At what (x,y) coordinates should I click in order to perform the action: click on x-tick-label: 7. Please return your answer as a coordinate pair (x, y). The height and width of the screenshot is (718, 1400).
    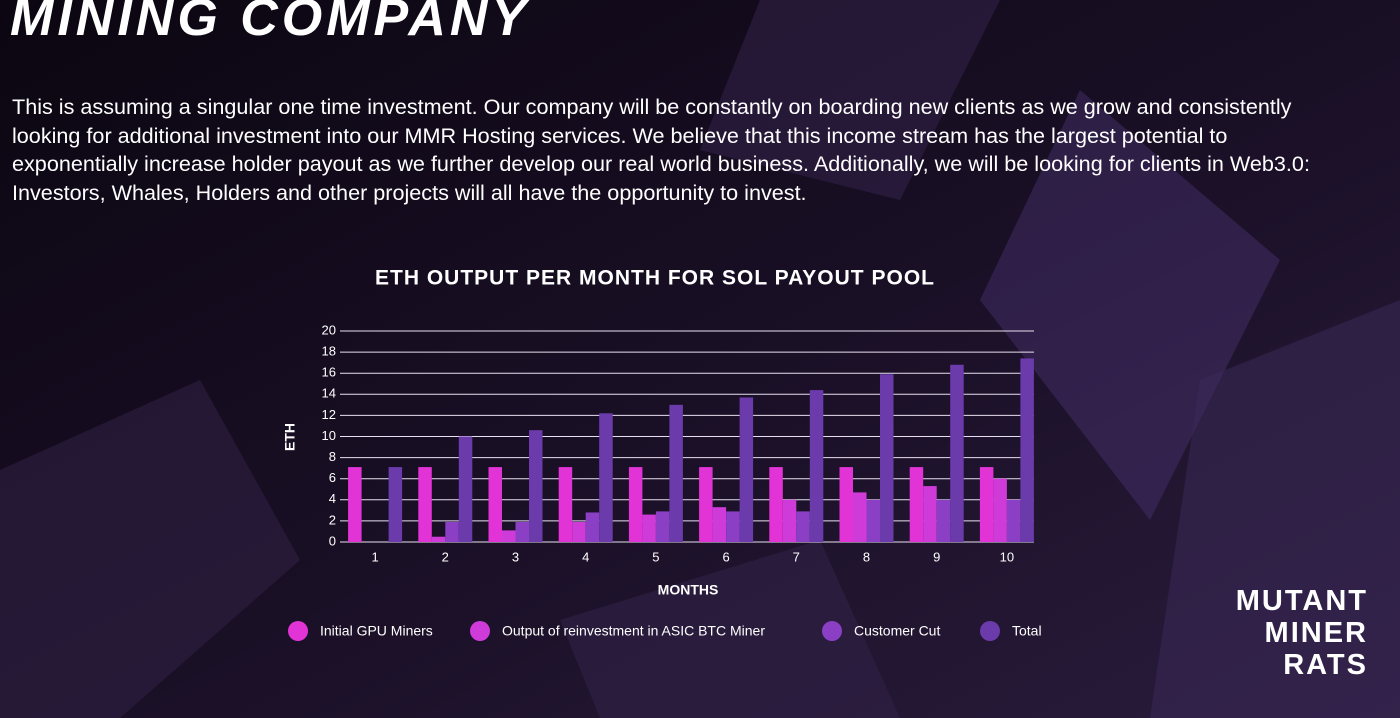
    Looking at the image, I should click on (796, 556).